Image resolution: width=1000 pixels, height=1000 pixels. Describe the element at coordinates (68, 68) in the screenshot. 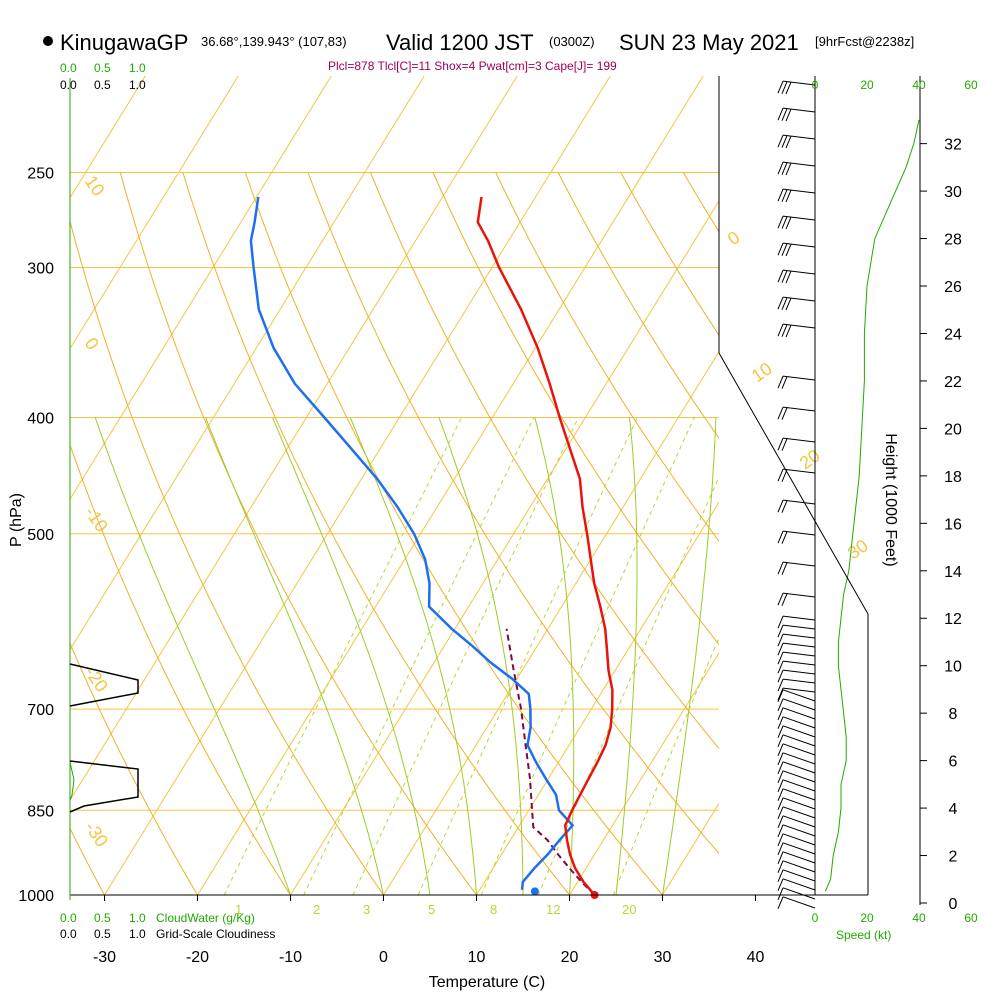

I see `cw-top-0: 0.0` at that location.